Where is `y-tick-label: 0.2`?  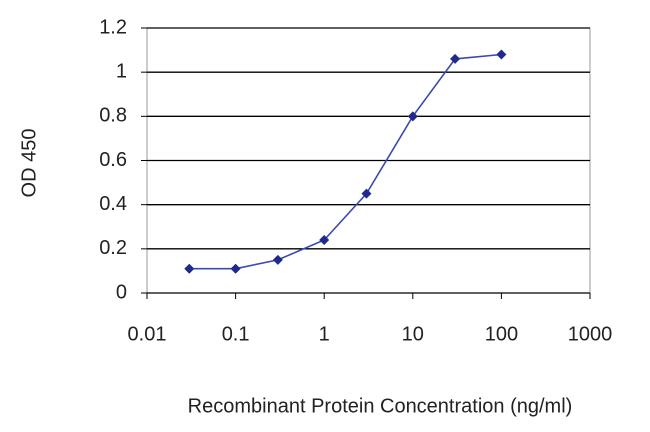
y-tick-label: 0.2 is located at coordinates (113, 248).